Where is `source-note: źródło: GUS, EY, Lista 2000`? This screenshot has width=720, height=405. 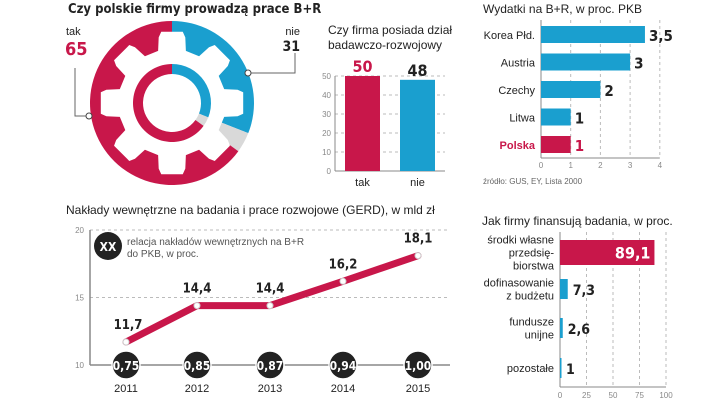 source-note: źródło: GUS, EY, Lista 2000 is located at coordinates (533, 181).